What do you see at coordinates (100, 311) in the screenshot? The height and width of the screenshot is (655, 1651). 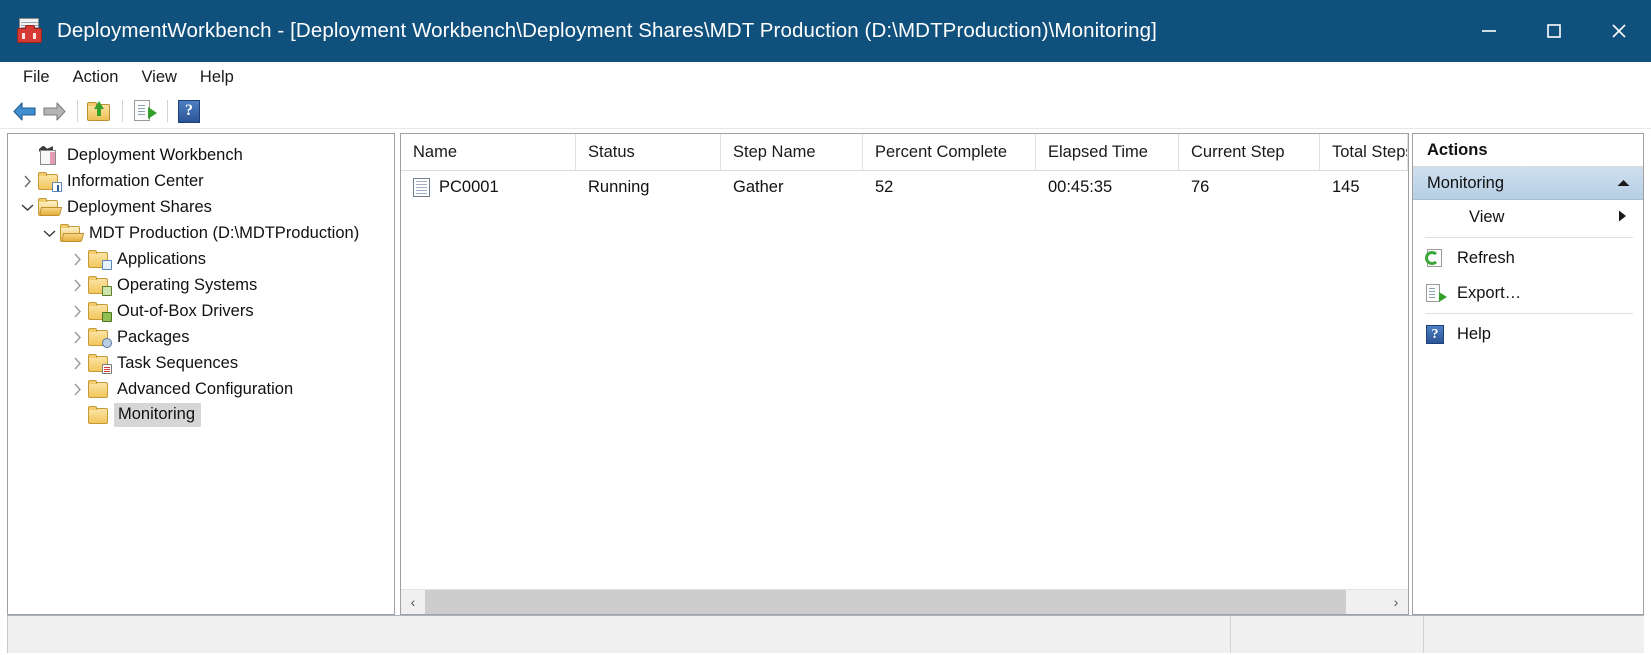 I see `folder-drivers-icon` at bounding box center [100, 311].